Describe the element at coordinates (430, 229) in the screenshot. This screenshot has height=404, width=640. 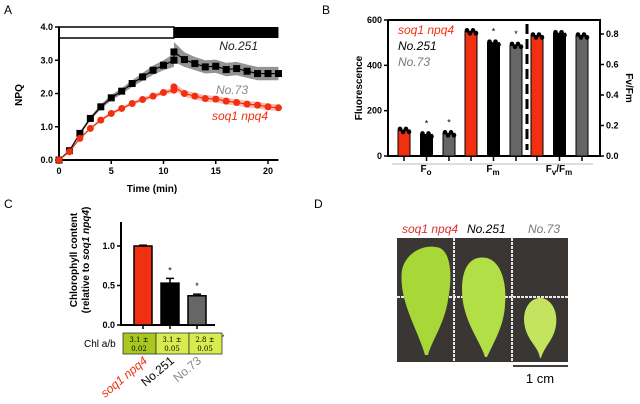
I see `photo-label-soq1-npq4: soq1 npq4` at that location.